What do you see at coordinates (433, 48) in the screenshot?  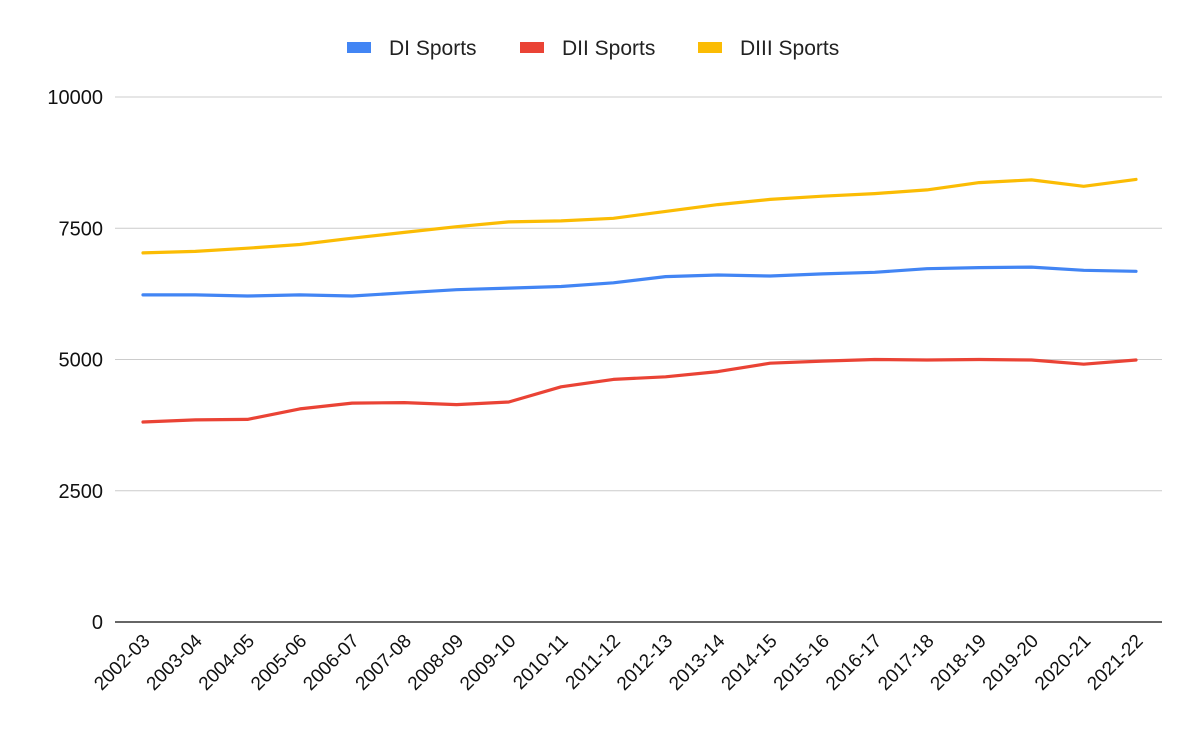 I see `legend-label: DI Sports` at bounding box center [433, 48].